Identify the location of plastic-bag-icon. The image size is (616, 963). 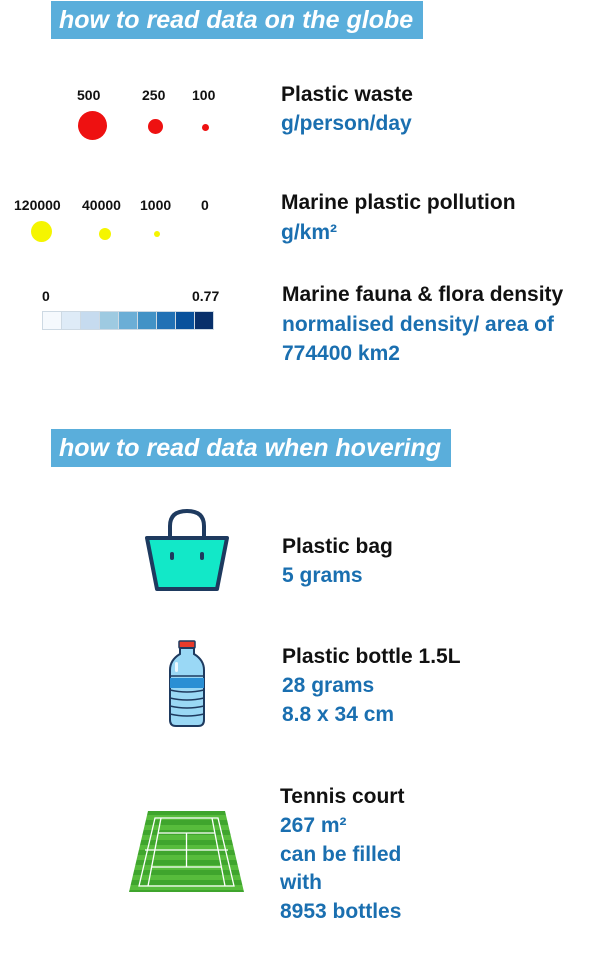
(187, 549).